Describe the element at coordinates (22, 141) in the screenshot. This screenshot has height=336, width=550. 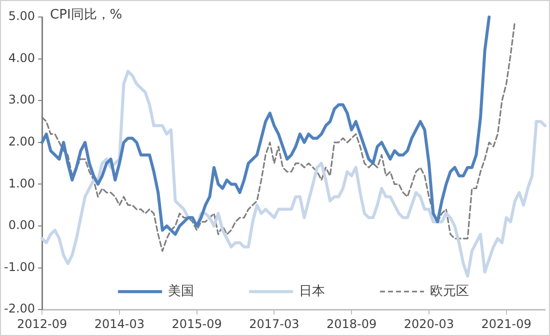
I see `y-tick-label: 2.00` at that location.